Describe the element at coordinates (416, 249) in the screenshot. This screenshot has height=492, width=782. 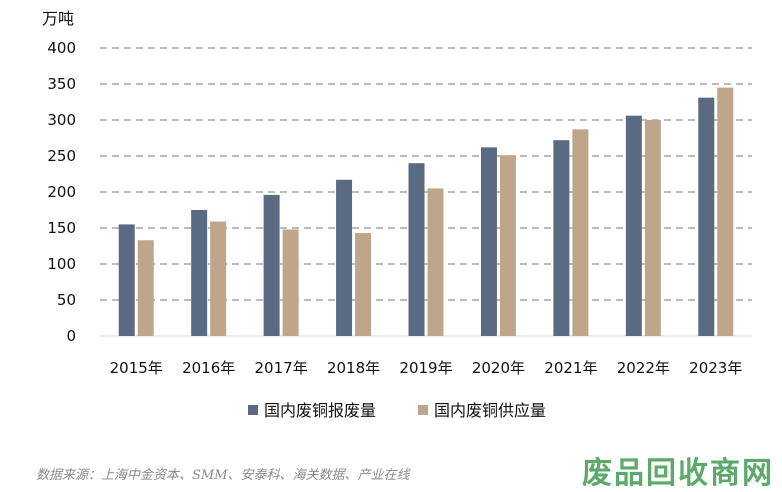
I see `bar-report-2019年` at that location.